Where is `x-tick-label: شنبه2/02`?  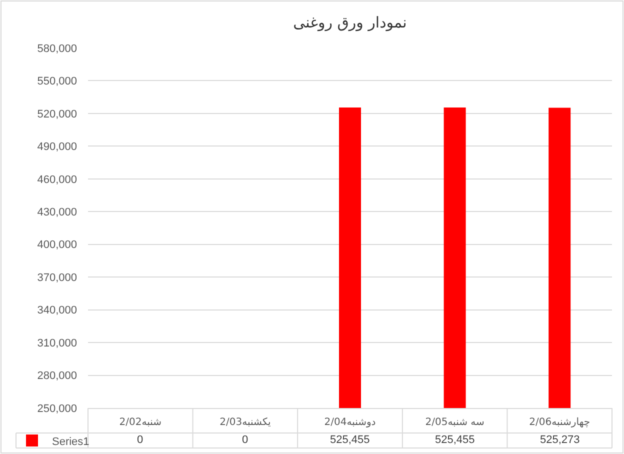 x-tick-label: شنبه2/02 is located at coordinates (140, 422).